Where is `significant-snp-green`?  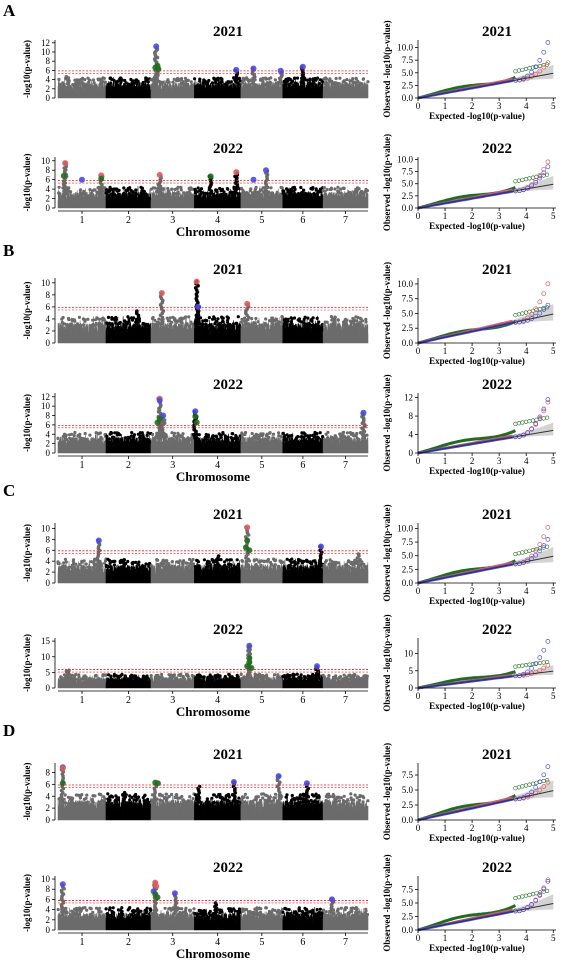
significant-snp-green is located at coordinates (157, 897).